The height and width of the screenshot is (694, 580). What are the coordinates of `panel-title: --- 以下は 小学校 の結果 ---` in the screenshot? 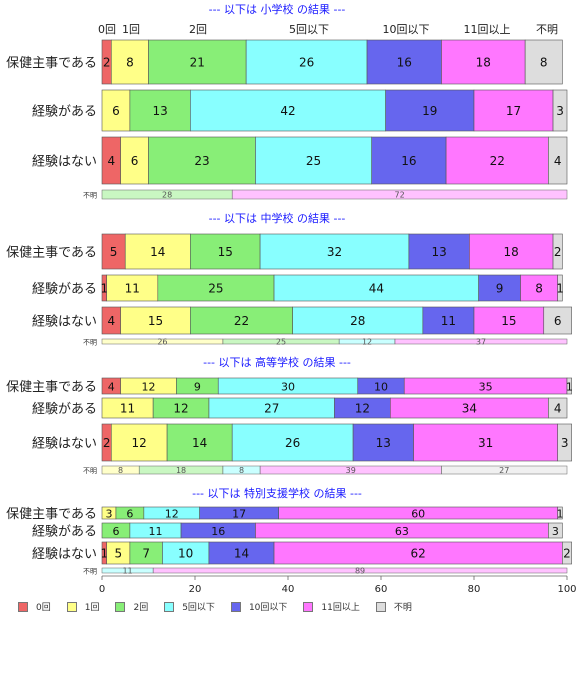 It's located at (277, 9).